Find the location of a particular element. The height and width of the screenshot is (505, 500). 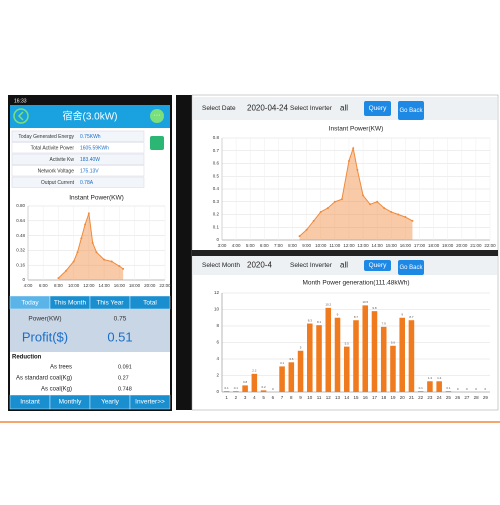

tab-label: This Month is located at coordinates (70, 303).